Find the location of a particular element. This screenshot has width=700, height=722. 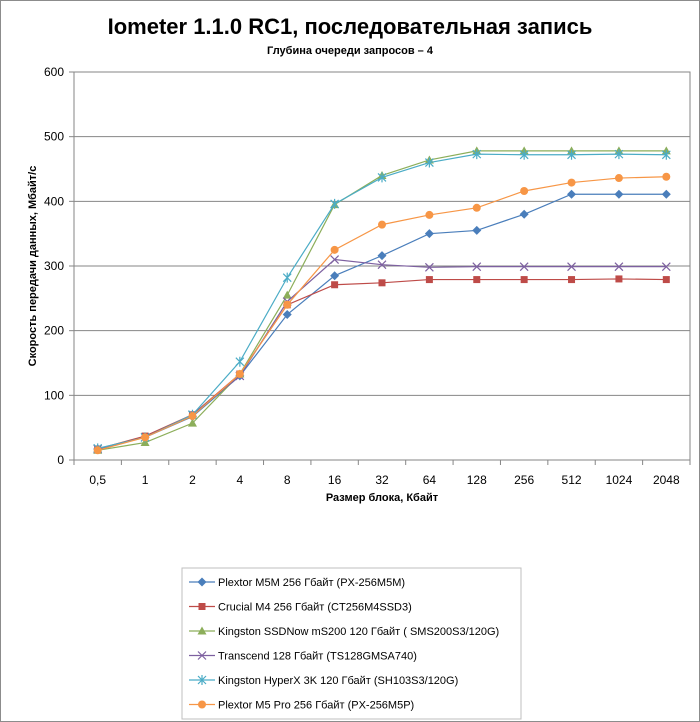

chart-subtitle: Глубина очереди запросов – 4 is located at coordinates (350, 51).